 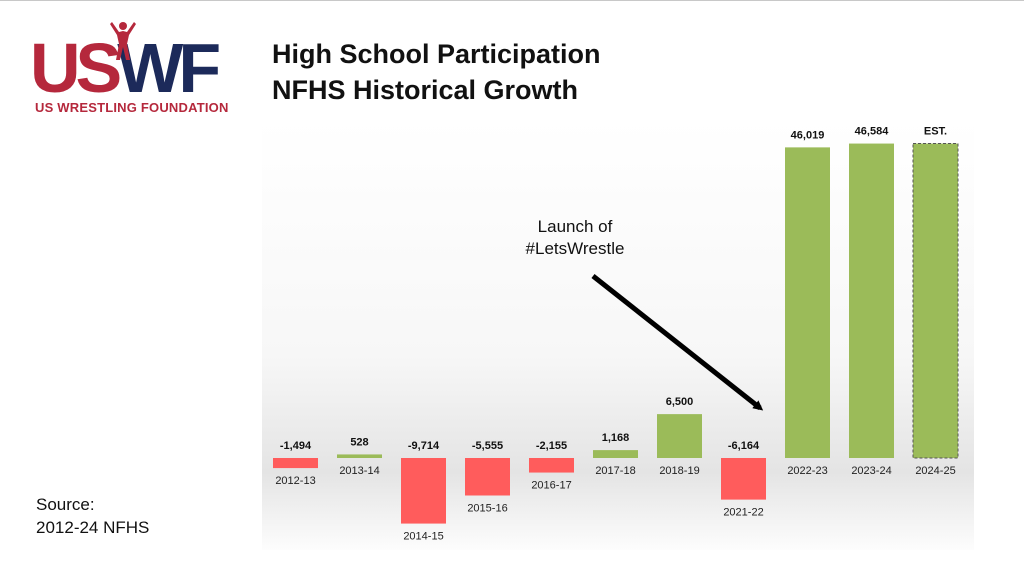 I want to click on value-label-2013-14: 528, so click(x=359, y=442).